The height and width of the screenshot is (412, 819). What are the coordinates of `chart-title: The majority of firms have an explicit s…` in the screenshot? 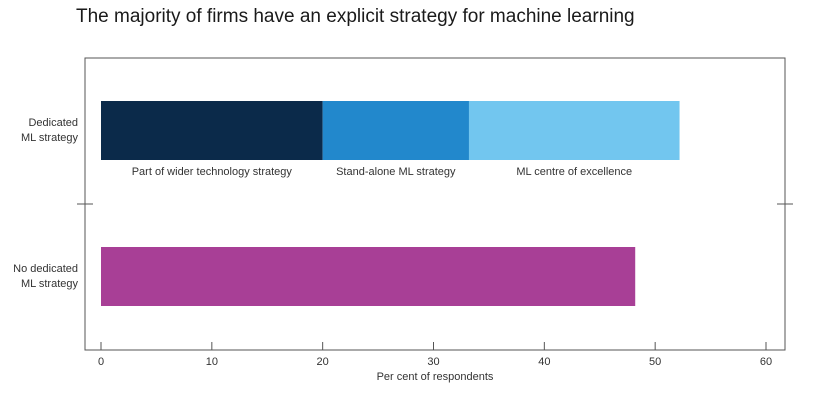 It's located at (355, 16).